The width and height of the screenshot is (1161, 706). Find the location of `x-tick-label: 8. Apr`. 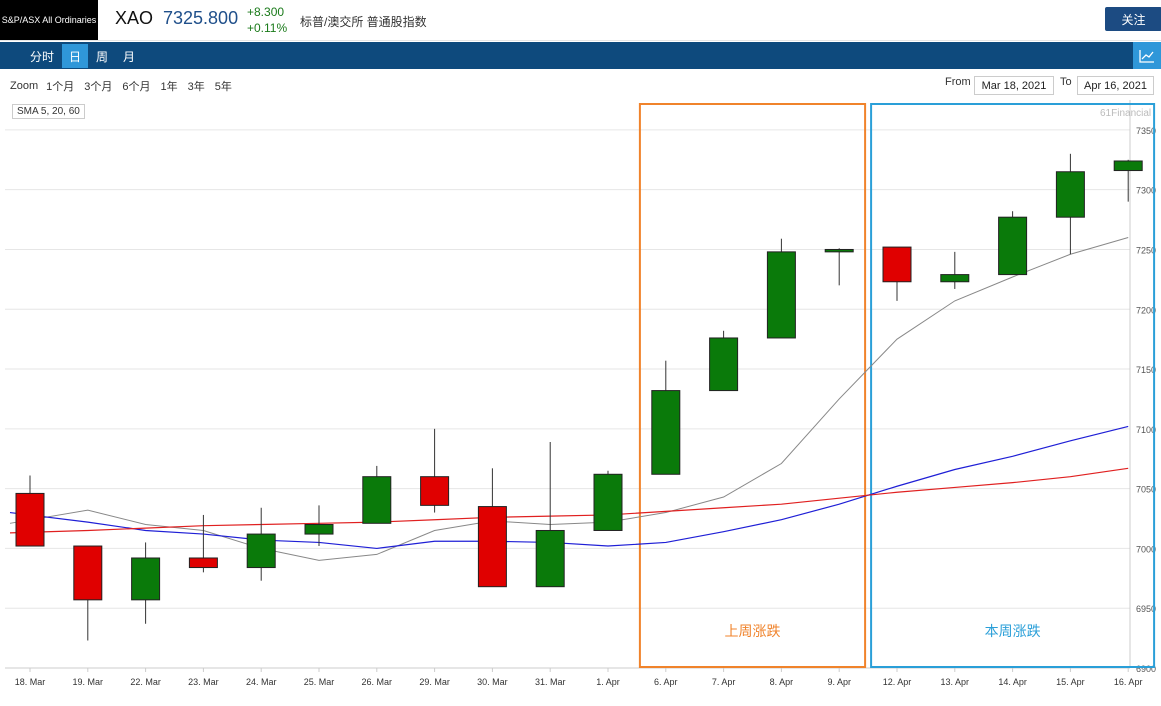

x-tick-label: 8. Apr is located at coordinates (782, 682).